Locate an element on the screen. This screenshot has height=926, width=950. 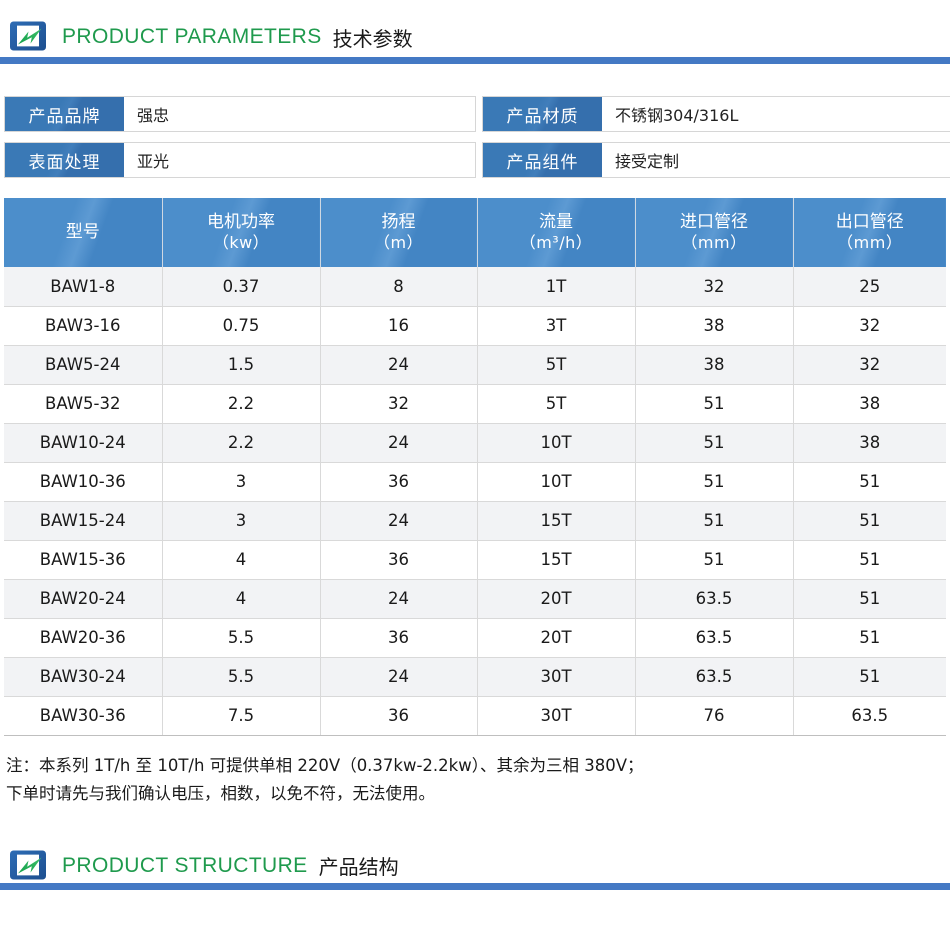
table-row: BAW3-16 0.75 16 3T 38 32 is located at coordinates (475, 326).